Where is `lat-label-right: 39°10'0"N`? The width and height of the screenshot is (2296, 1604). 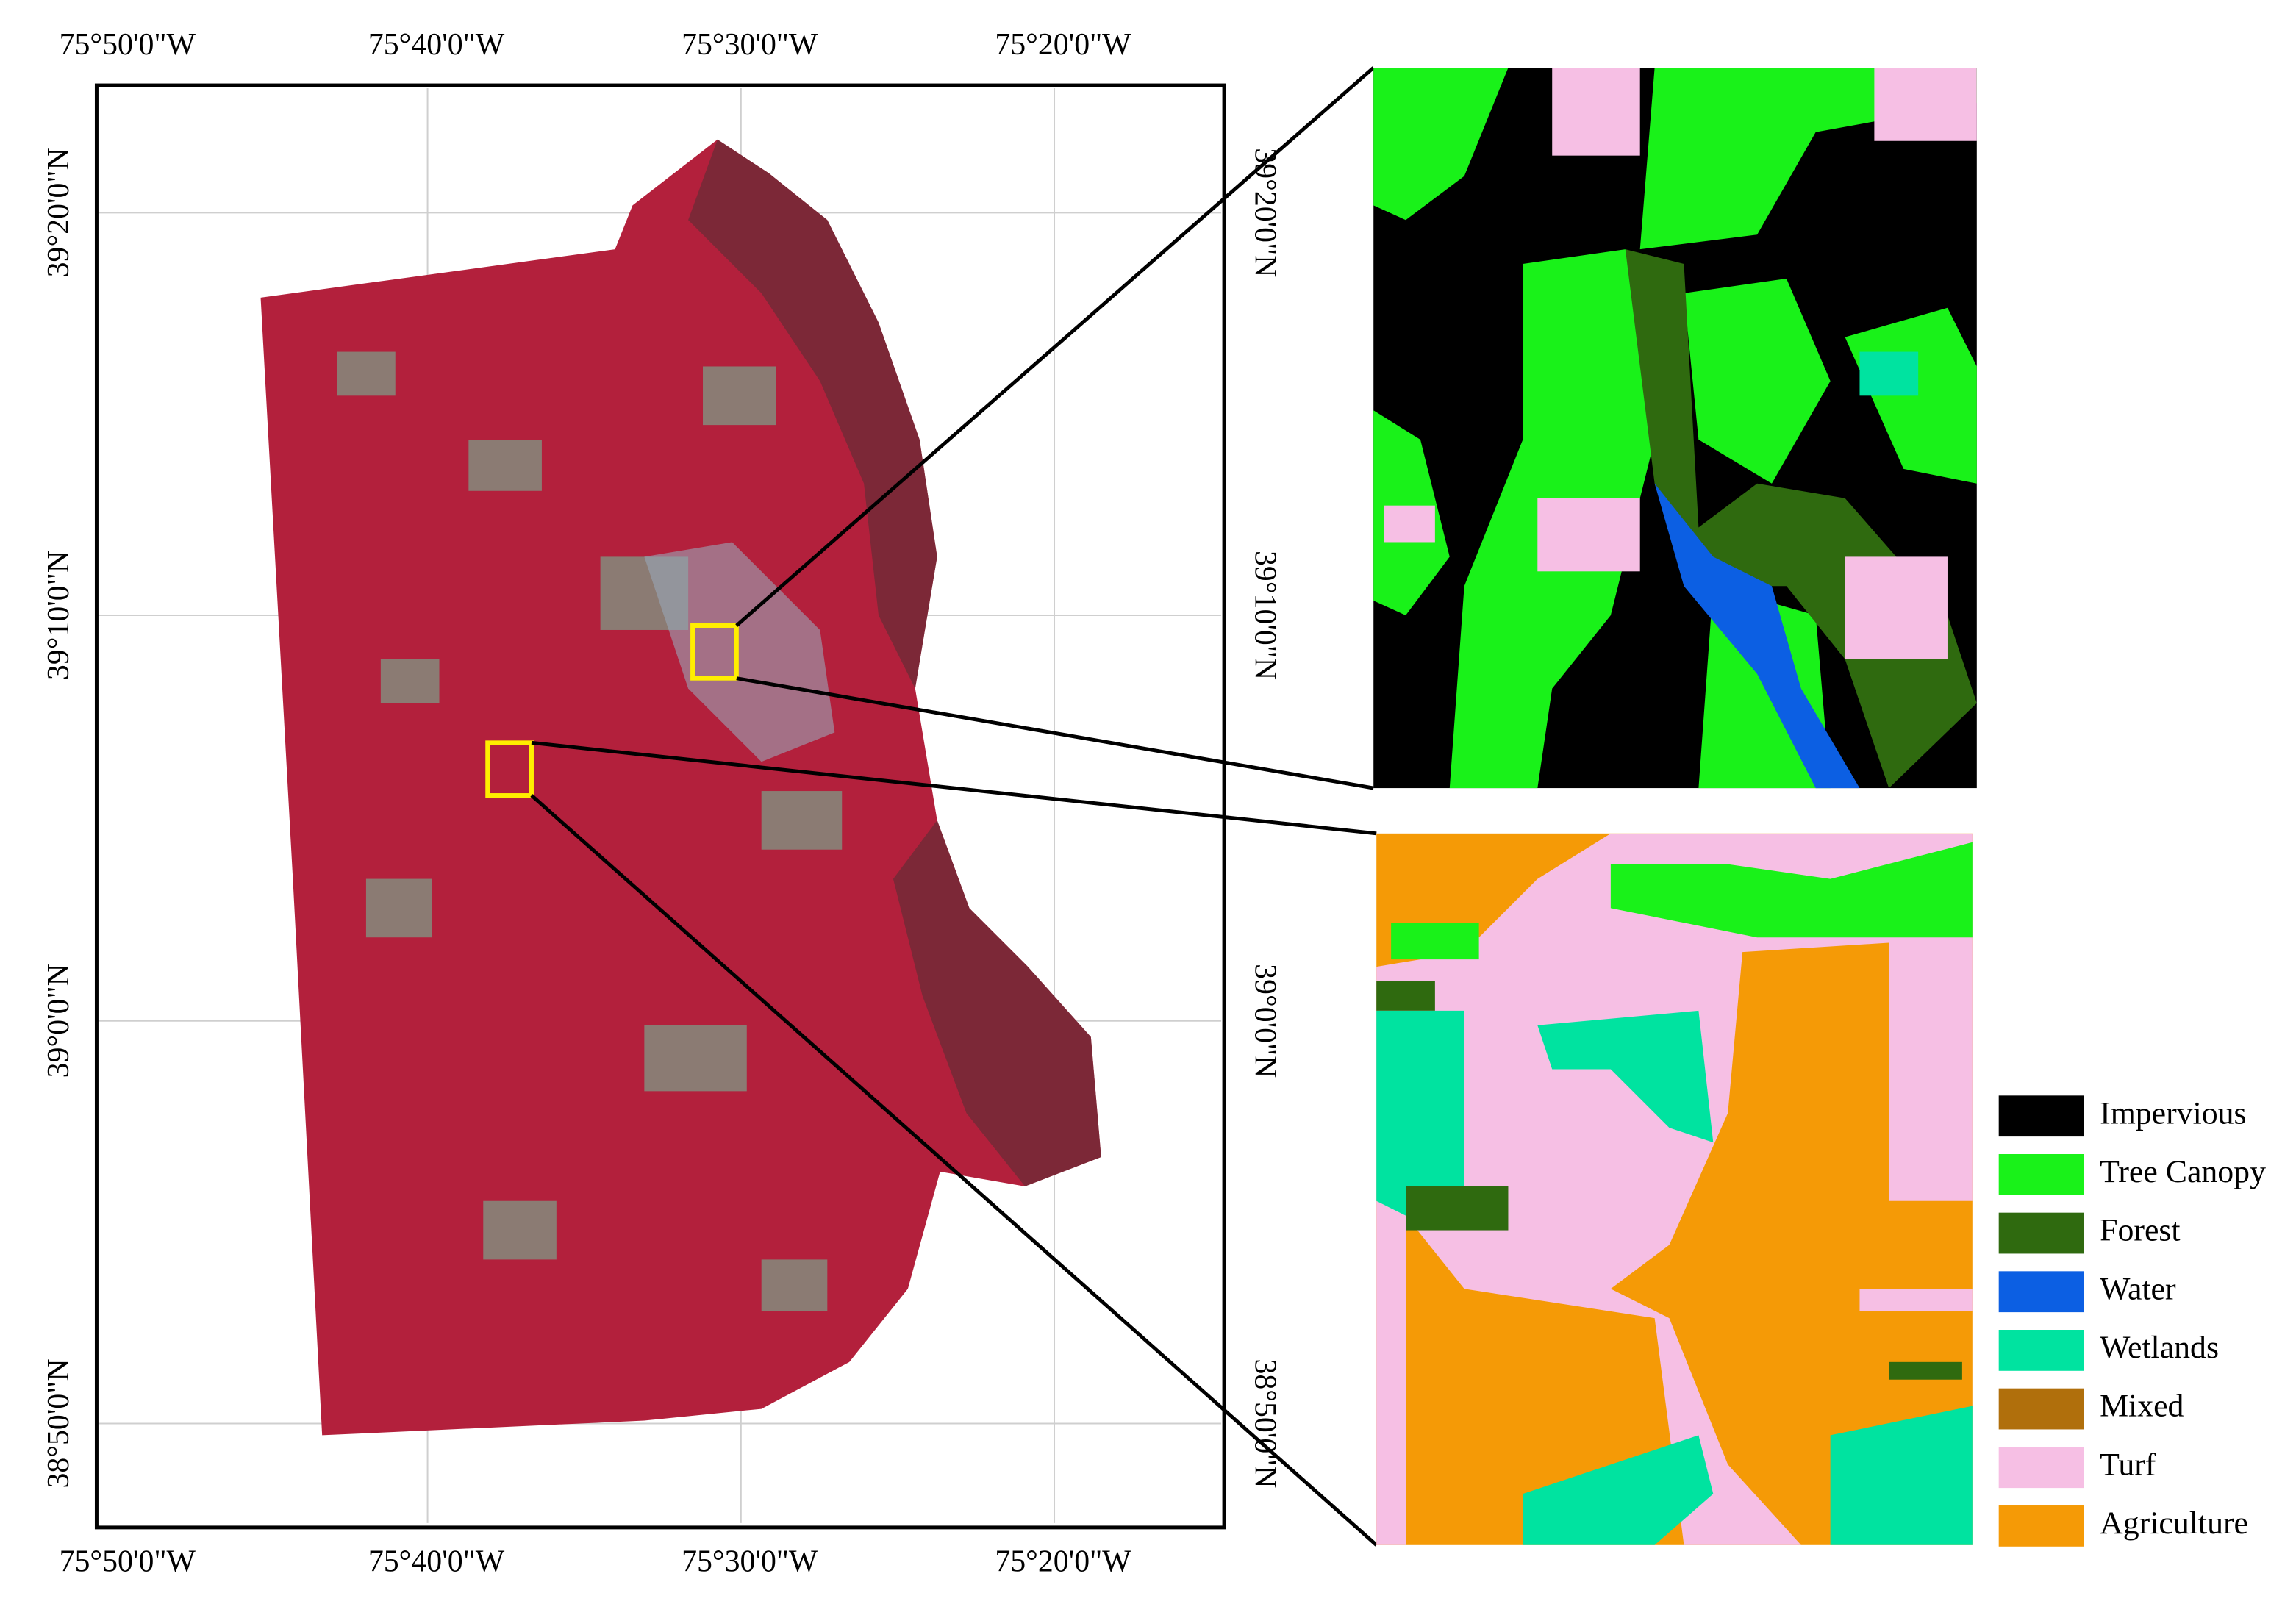
lat-label-right: 39°10'0"N is located at coordinates (1264, 615).